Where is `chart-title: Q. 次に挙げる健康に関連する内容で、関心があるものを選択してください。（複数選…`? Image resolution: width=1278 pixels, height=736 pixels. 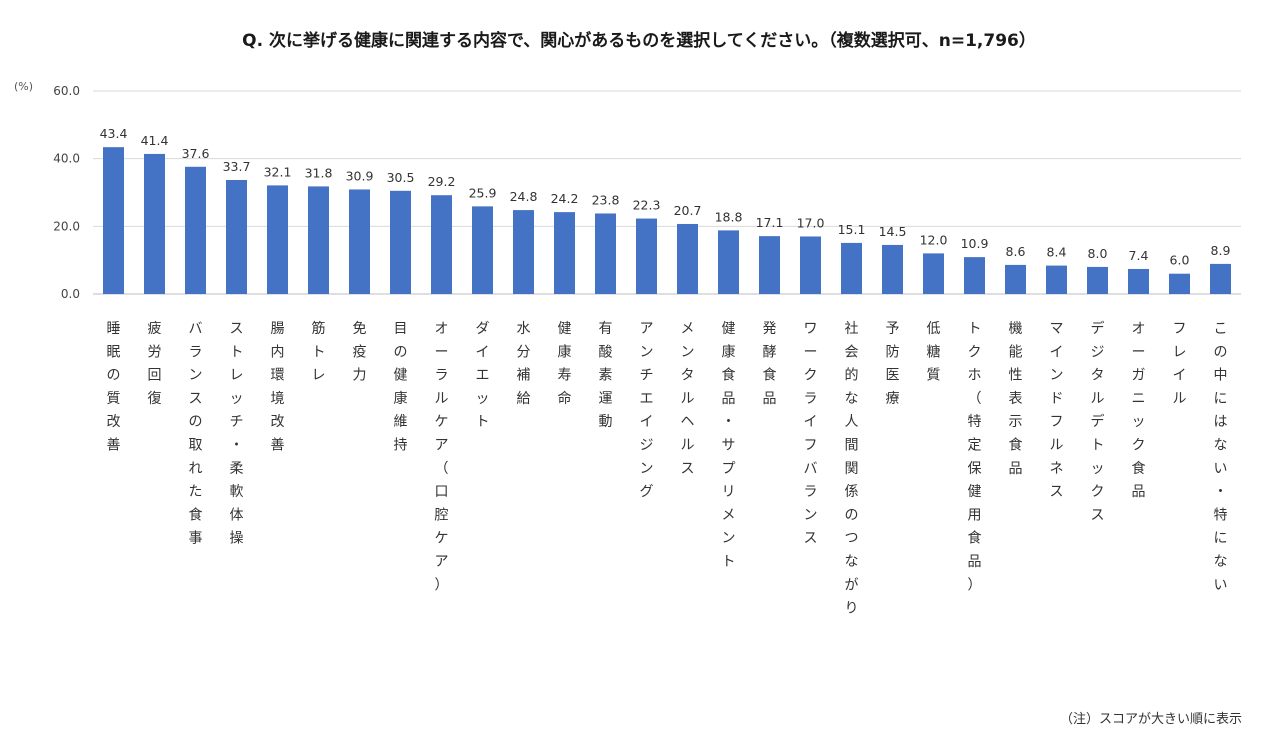 chart-title: Q. 次に挙げる健康に関連する内容で、関心があるものを選択してください。（複数選… is located at coordinates (639, 41).